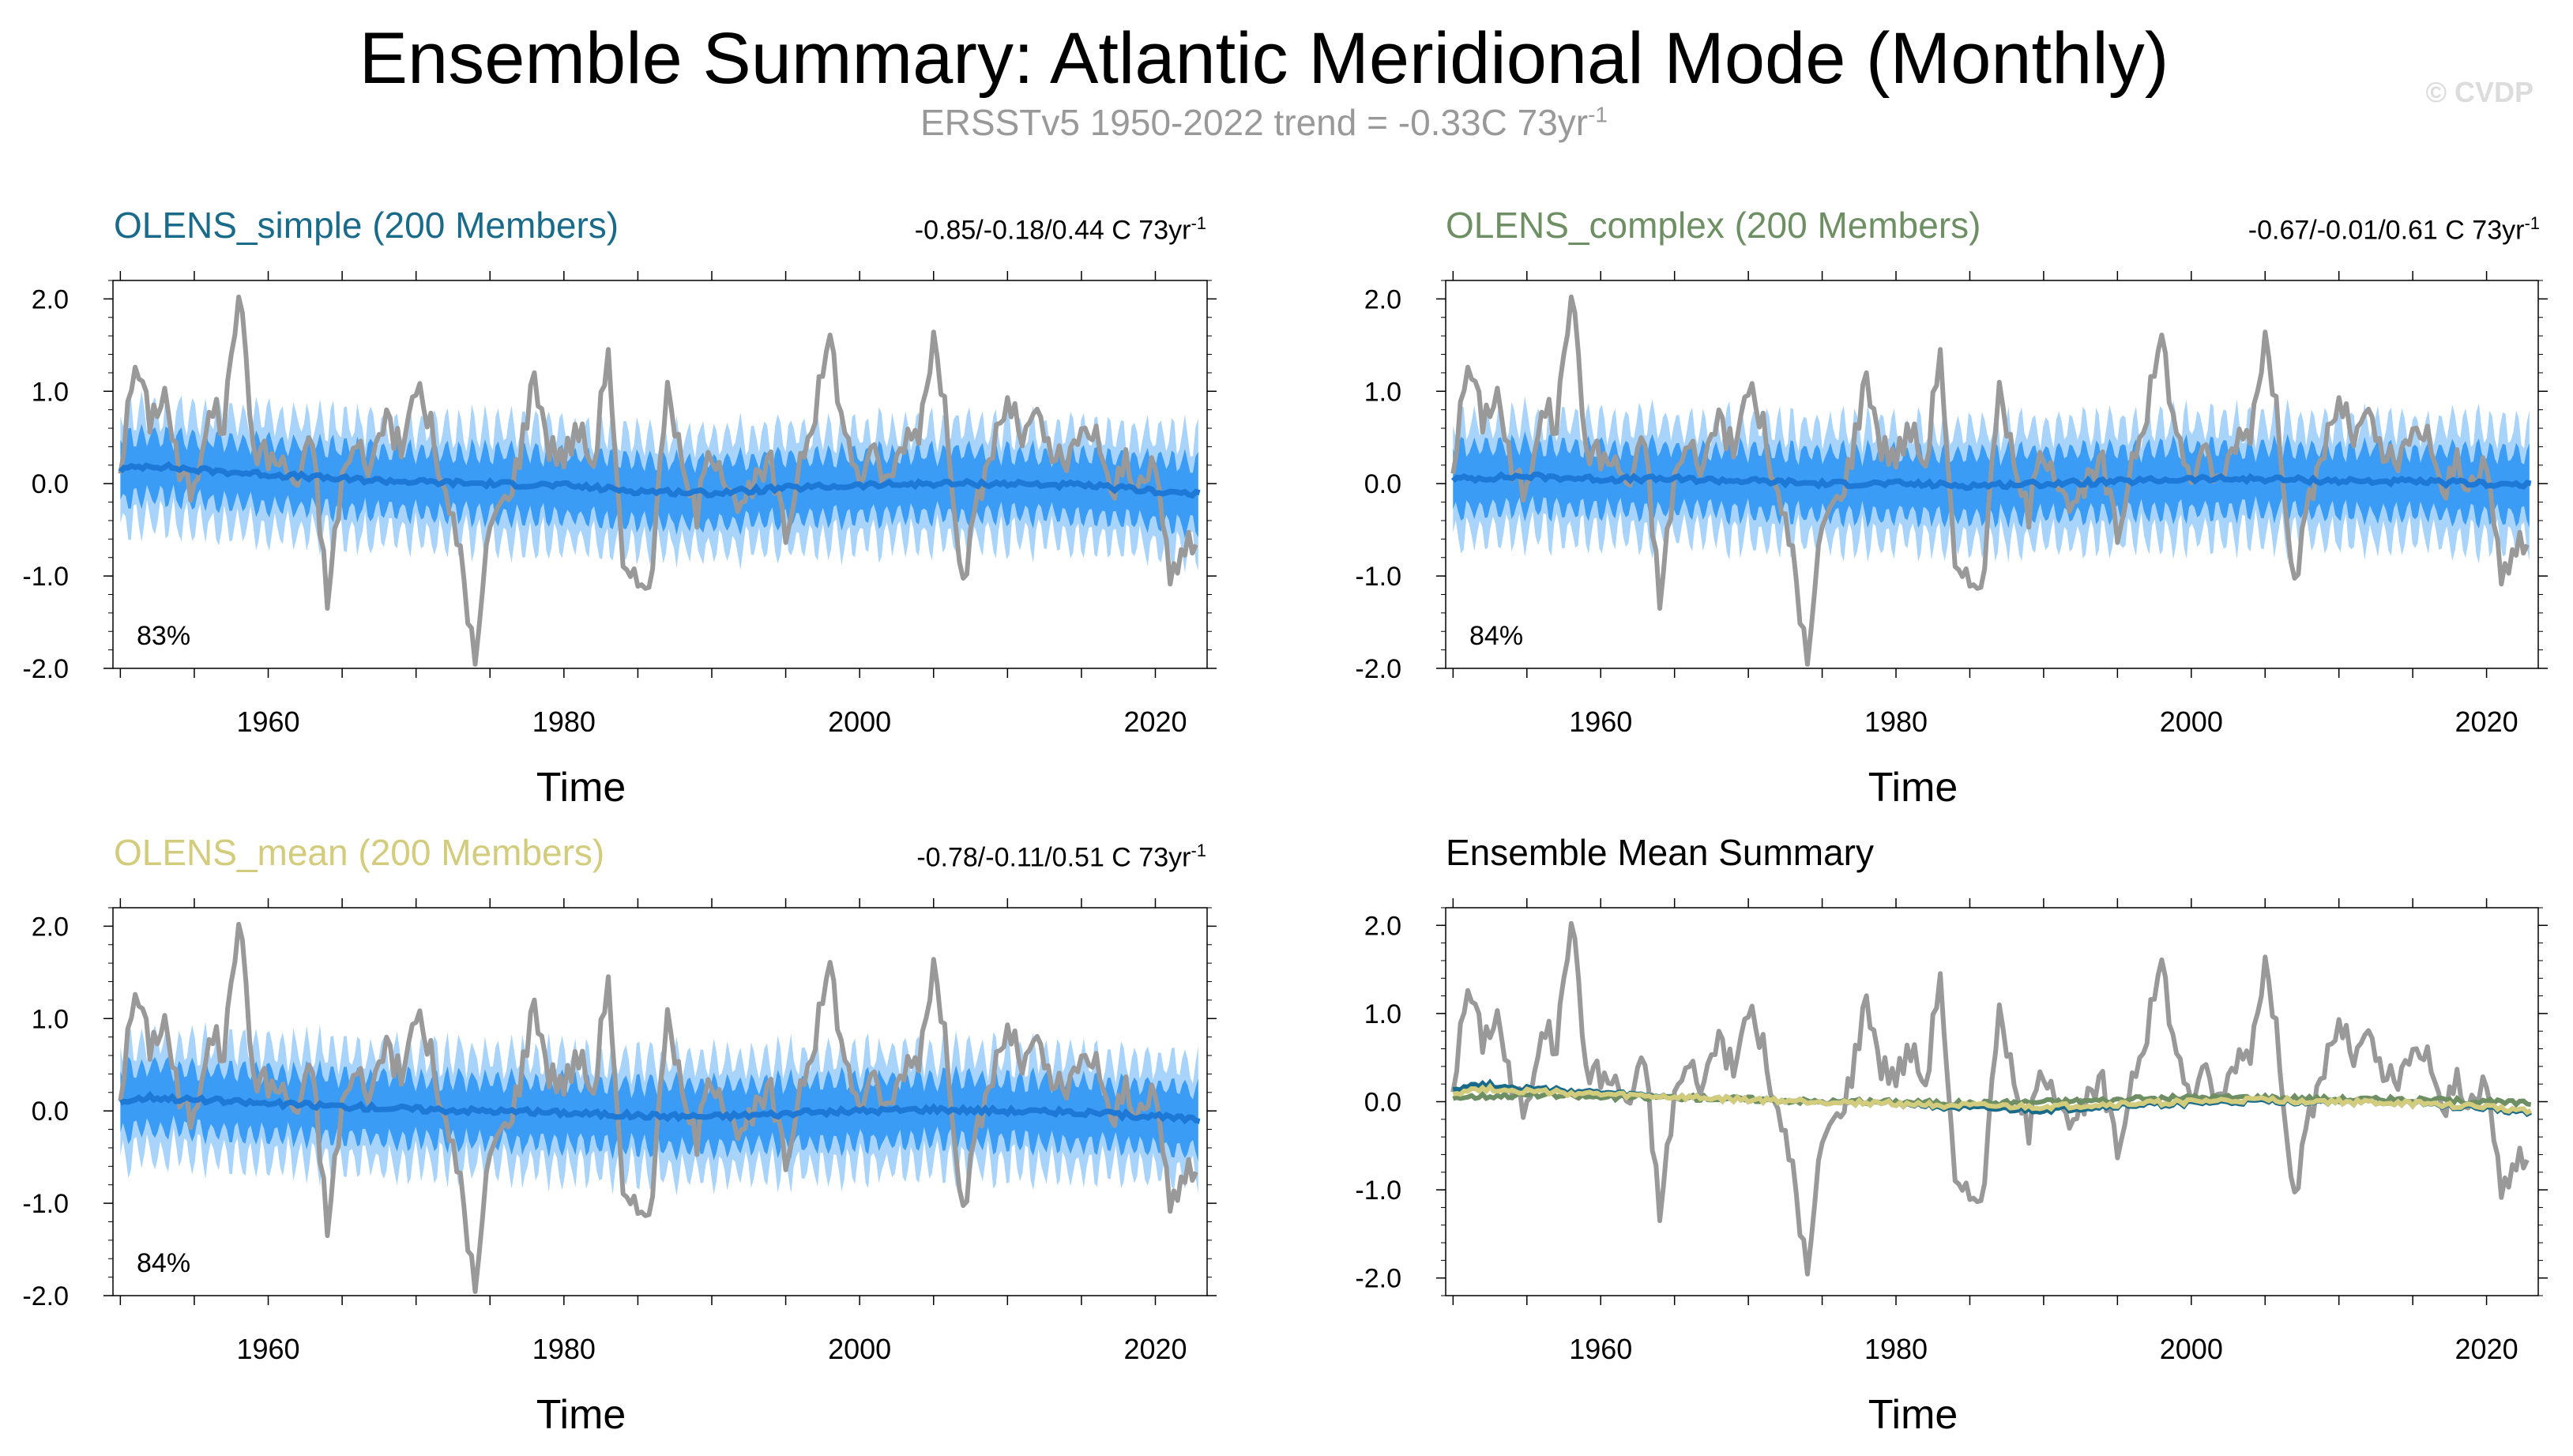 The height and width of the screenshot is (1456, 2573). What do you see at coordinates (2532, 223) in the screenshot?
I see `panel-2-trend-sup: -1` at bounding box center [2532, 223].